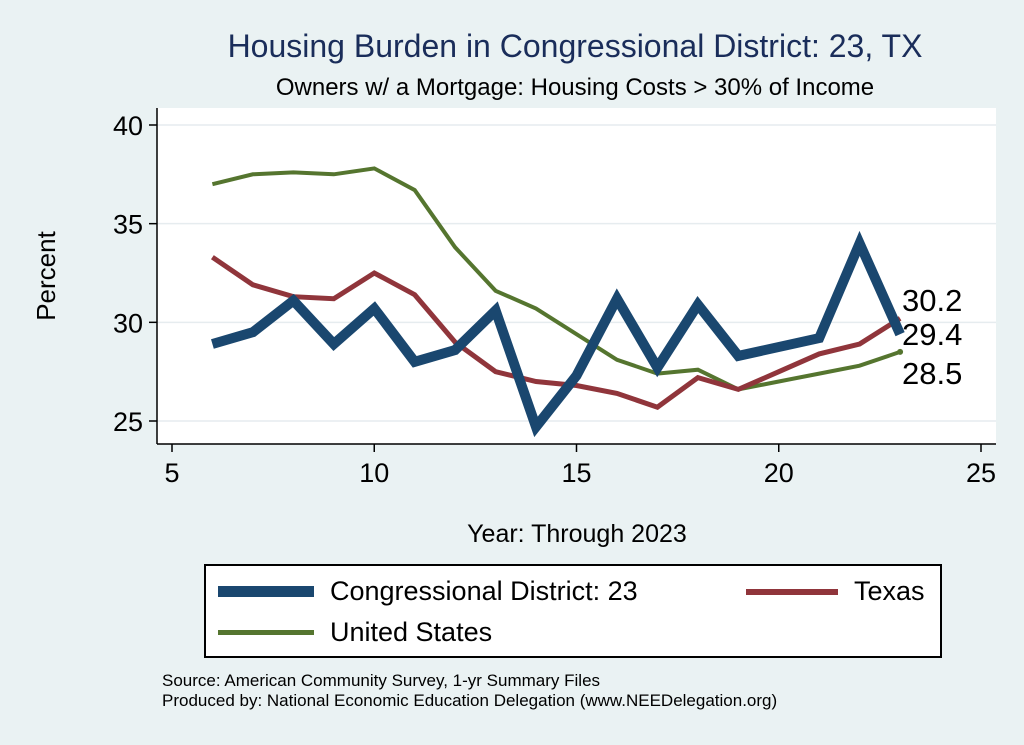 Image resolution: width=1024 pixels, height=745 pixels. Describe the element at coordinates (374, 473) in the screenshot. I see `x-tick-label: 10` at that location.